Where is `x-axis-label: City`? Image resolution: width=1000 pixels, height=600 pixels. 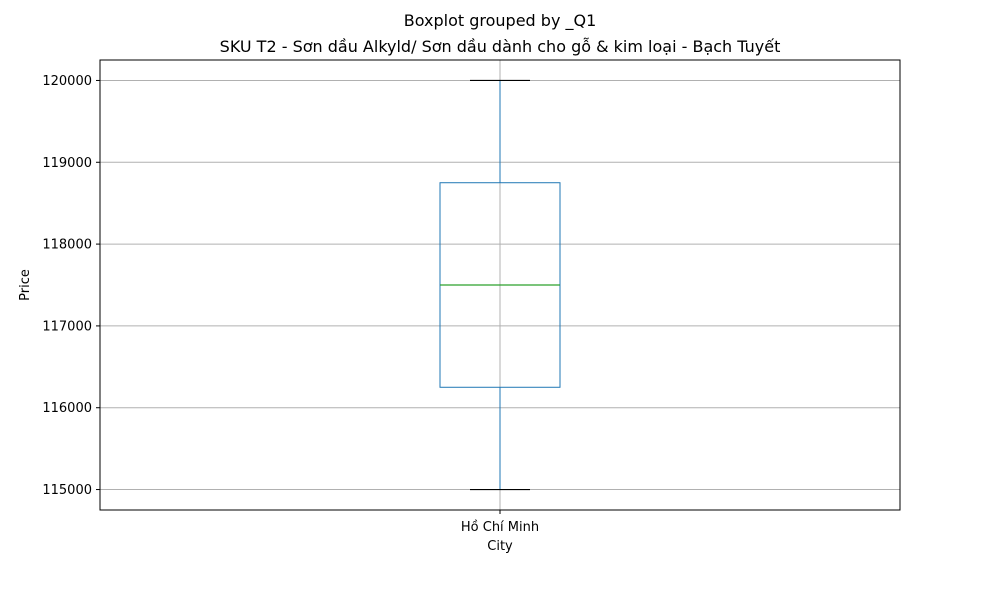
x-axis-label: City is located at coordinates (500, 546).